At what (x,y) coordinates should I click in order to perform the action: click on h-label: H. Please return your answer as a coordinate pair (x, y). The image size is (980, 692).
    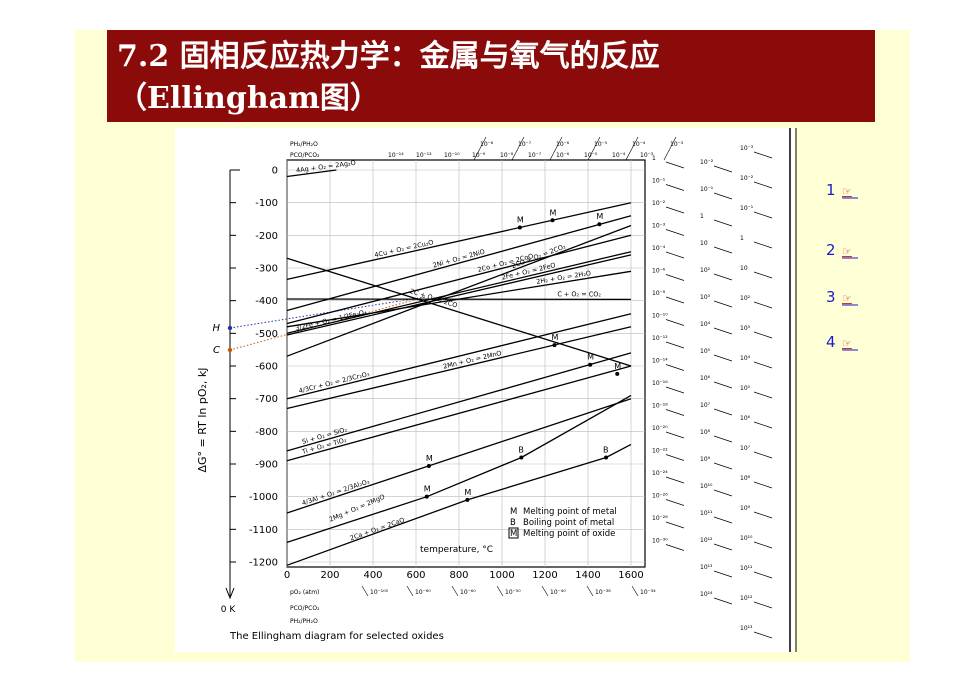
    Looking at the image, I should click on (216, 328).